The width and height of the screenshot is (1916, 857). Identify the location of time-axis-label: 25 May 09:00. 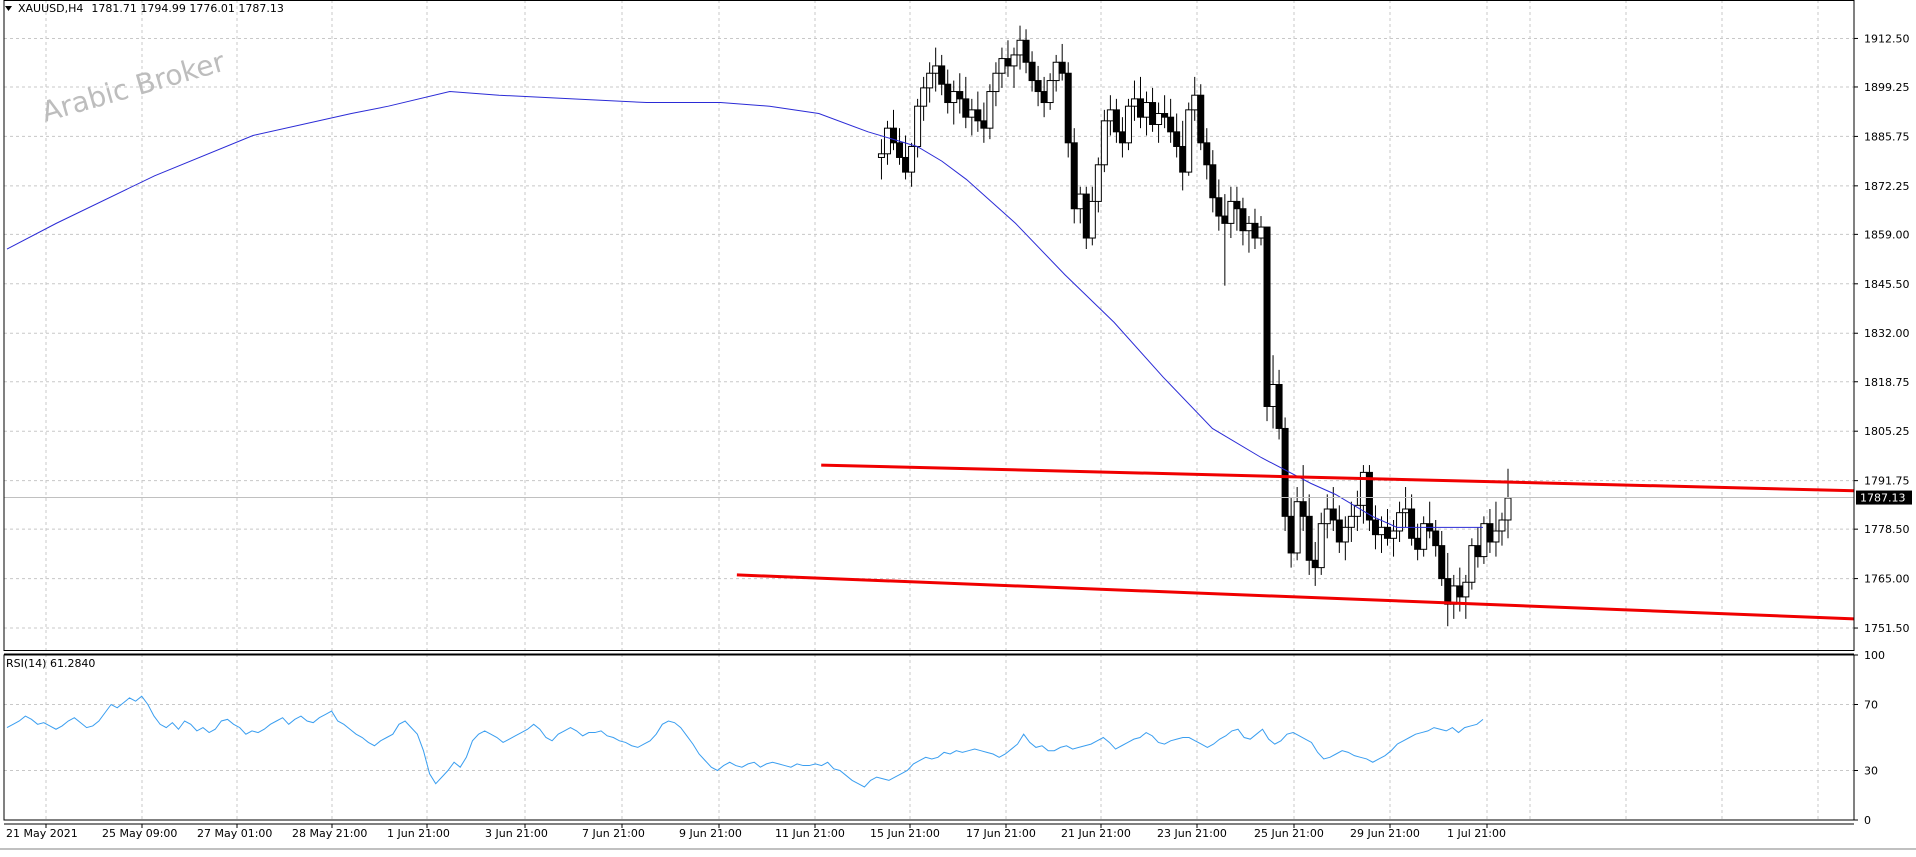
(139, 833).